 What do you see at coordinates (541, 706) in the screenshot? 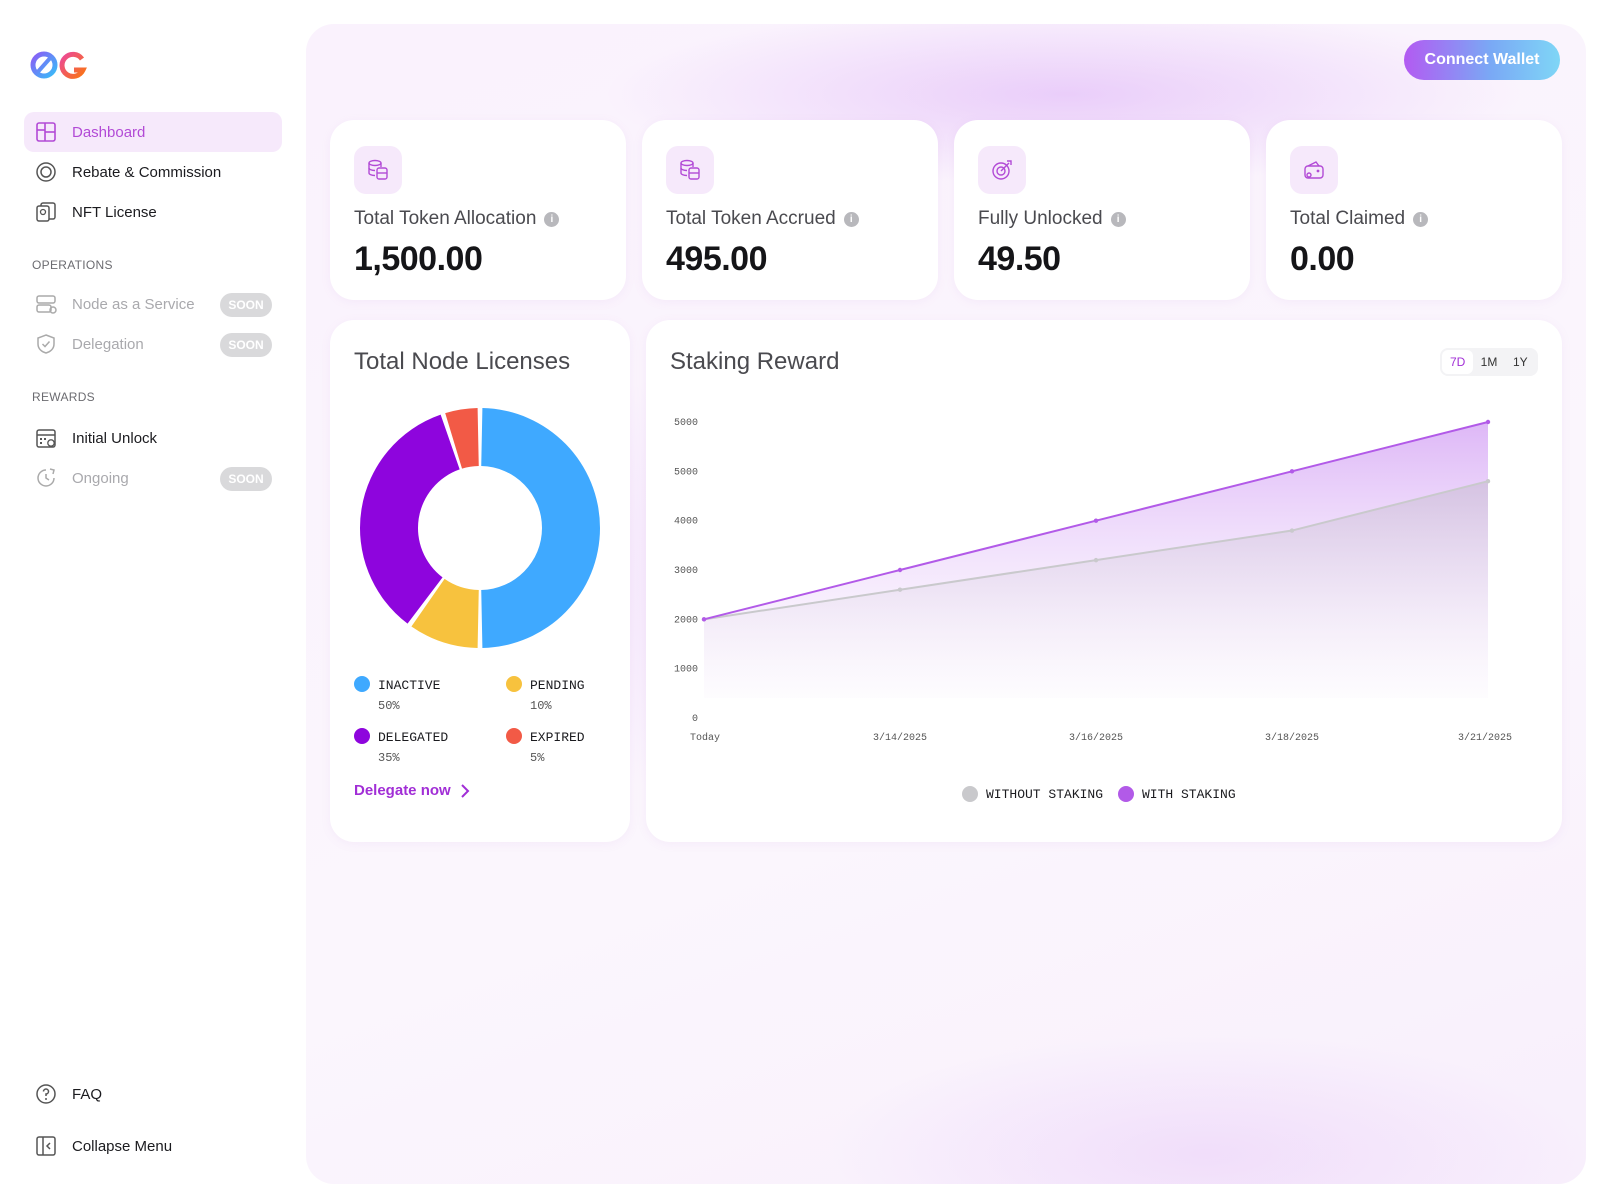
I see `legend-value: 10%` at bounding box center [541, 706].